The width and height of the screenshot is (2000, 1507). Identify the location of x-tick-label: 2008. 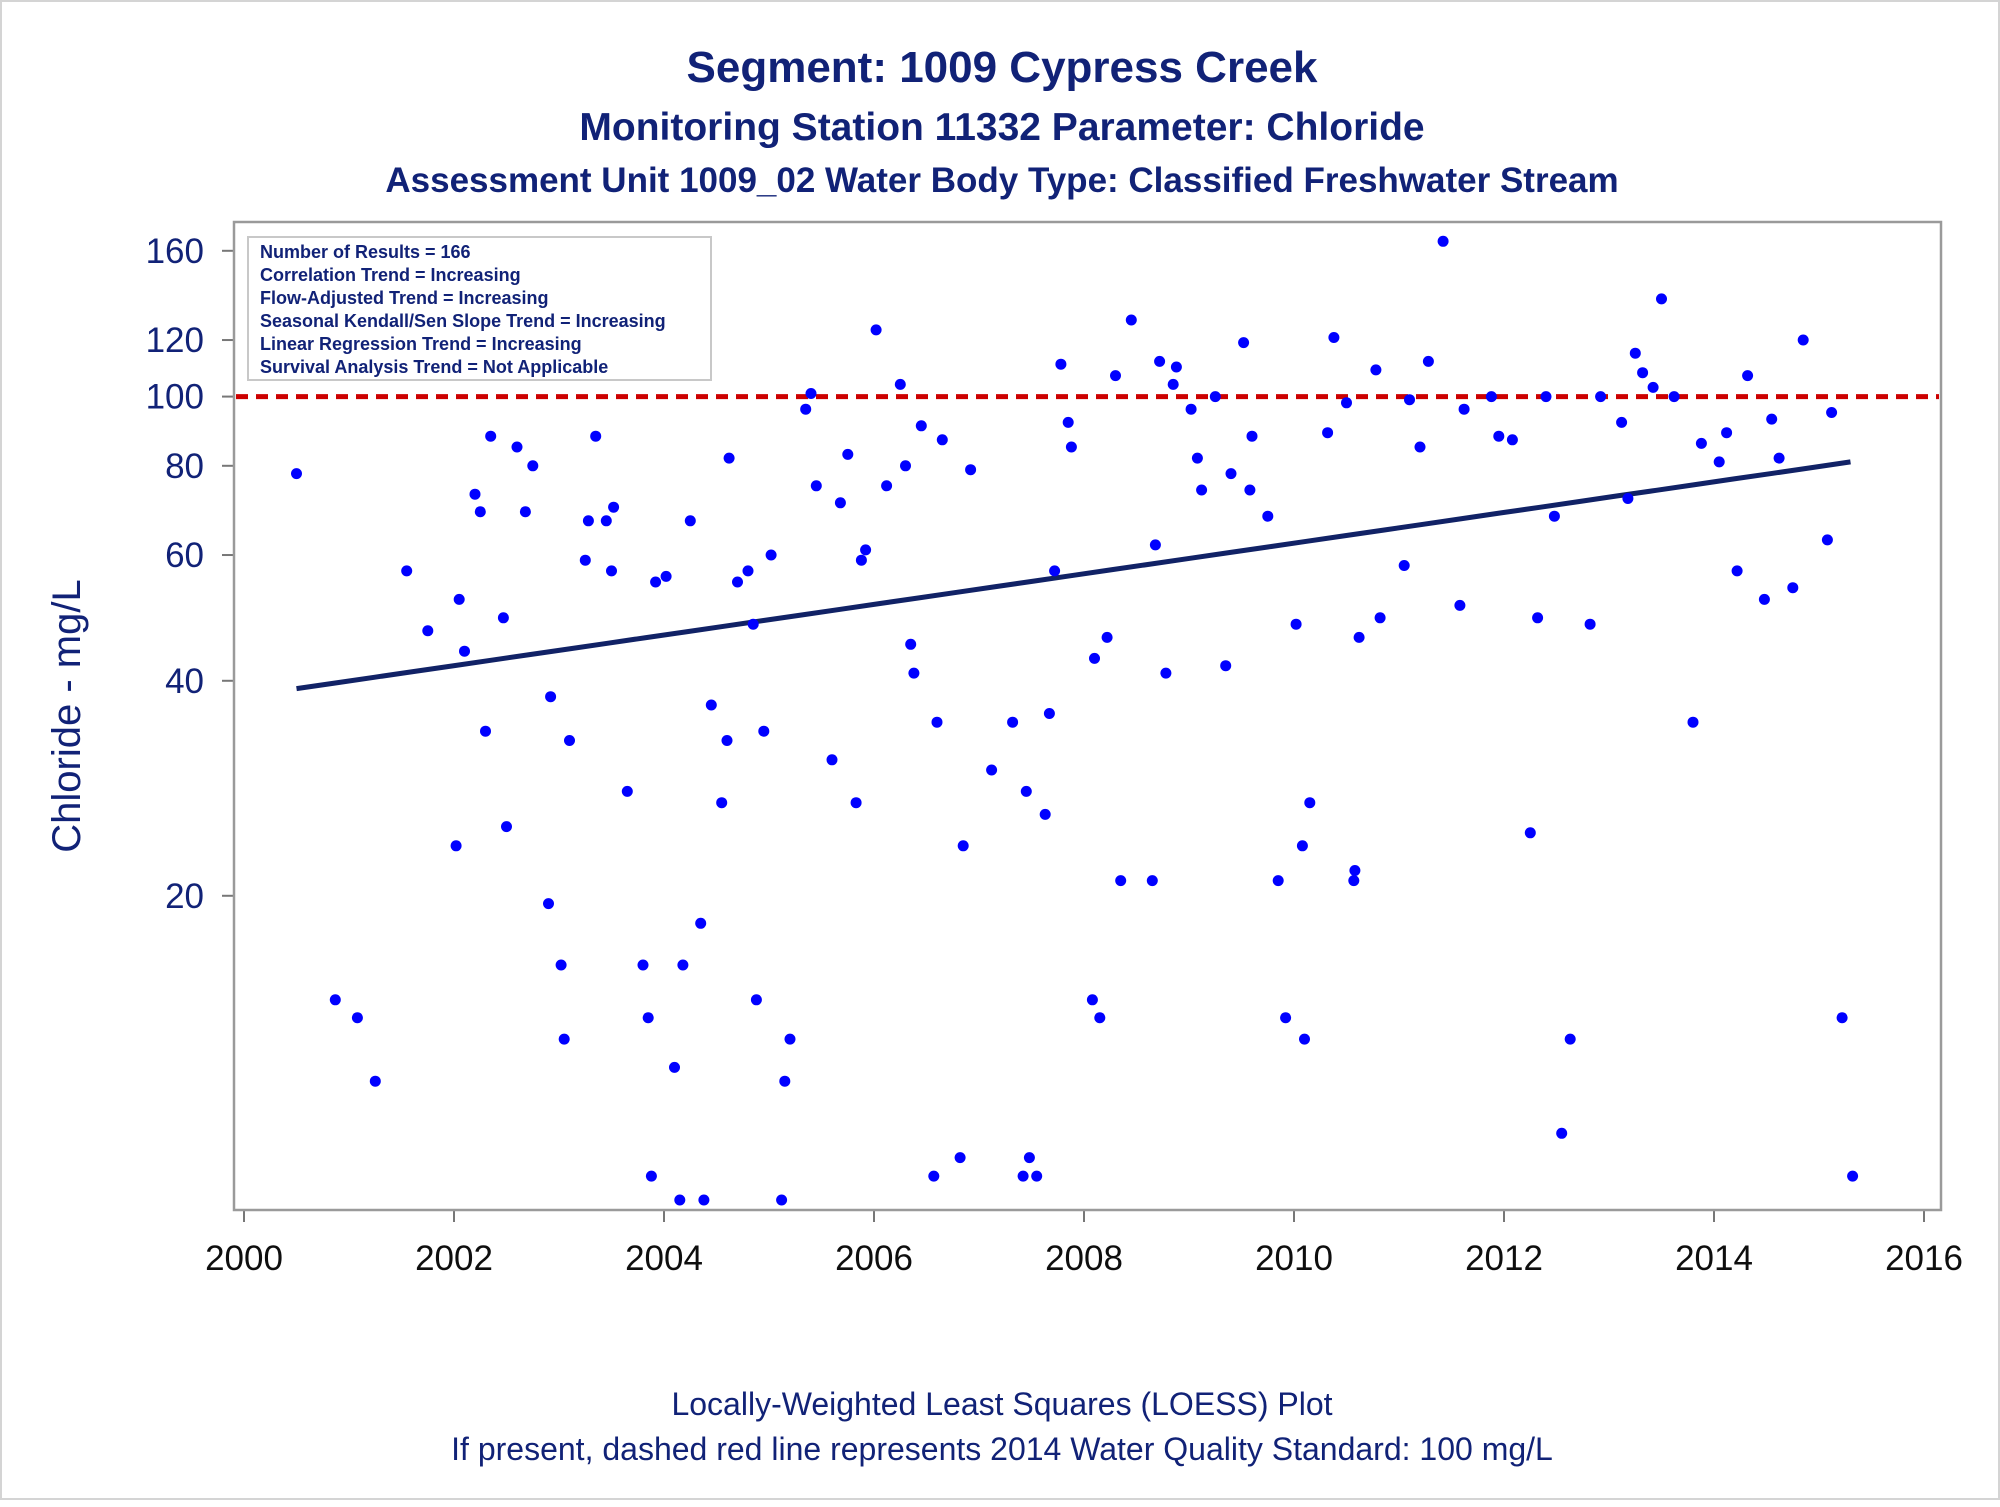
(1084, 1258).